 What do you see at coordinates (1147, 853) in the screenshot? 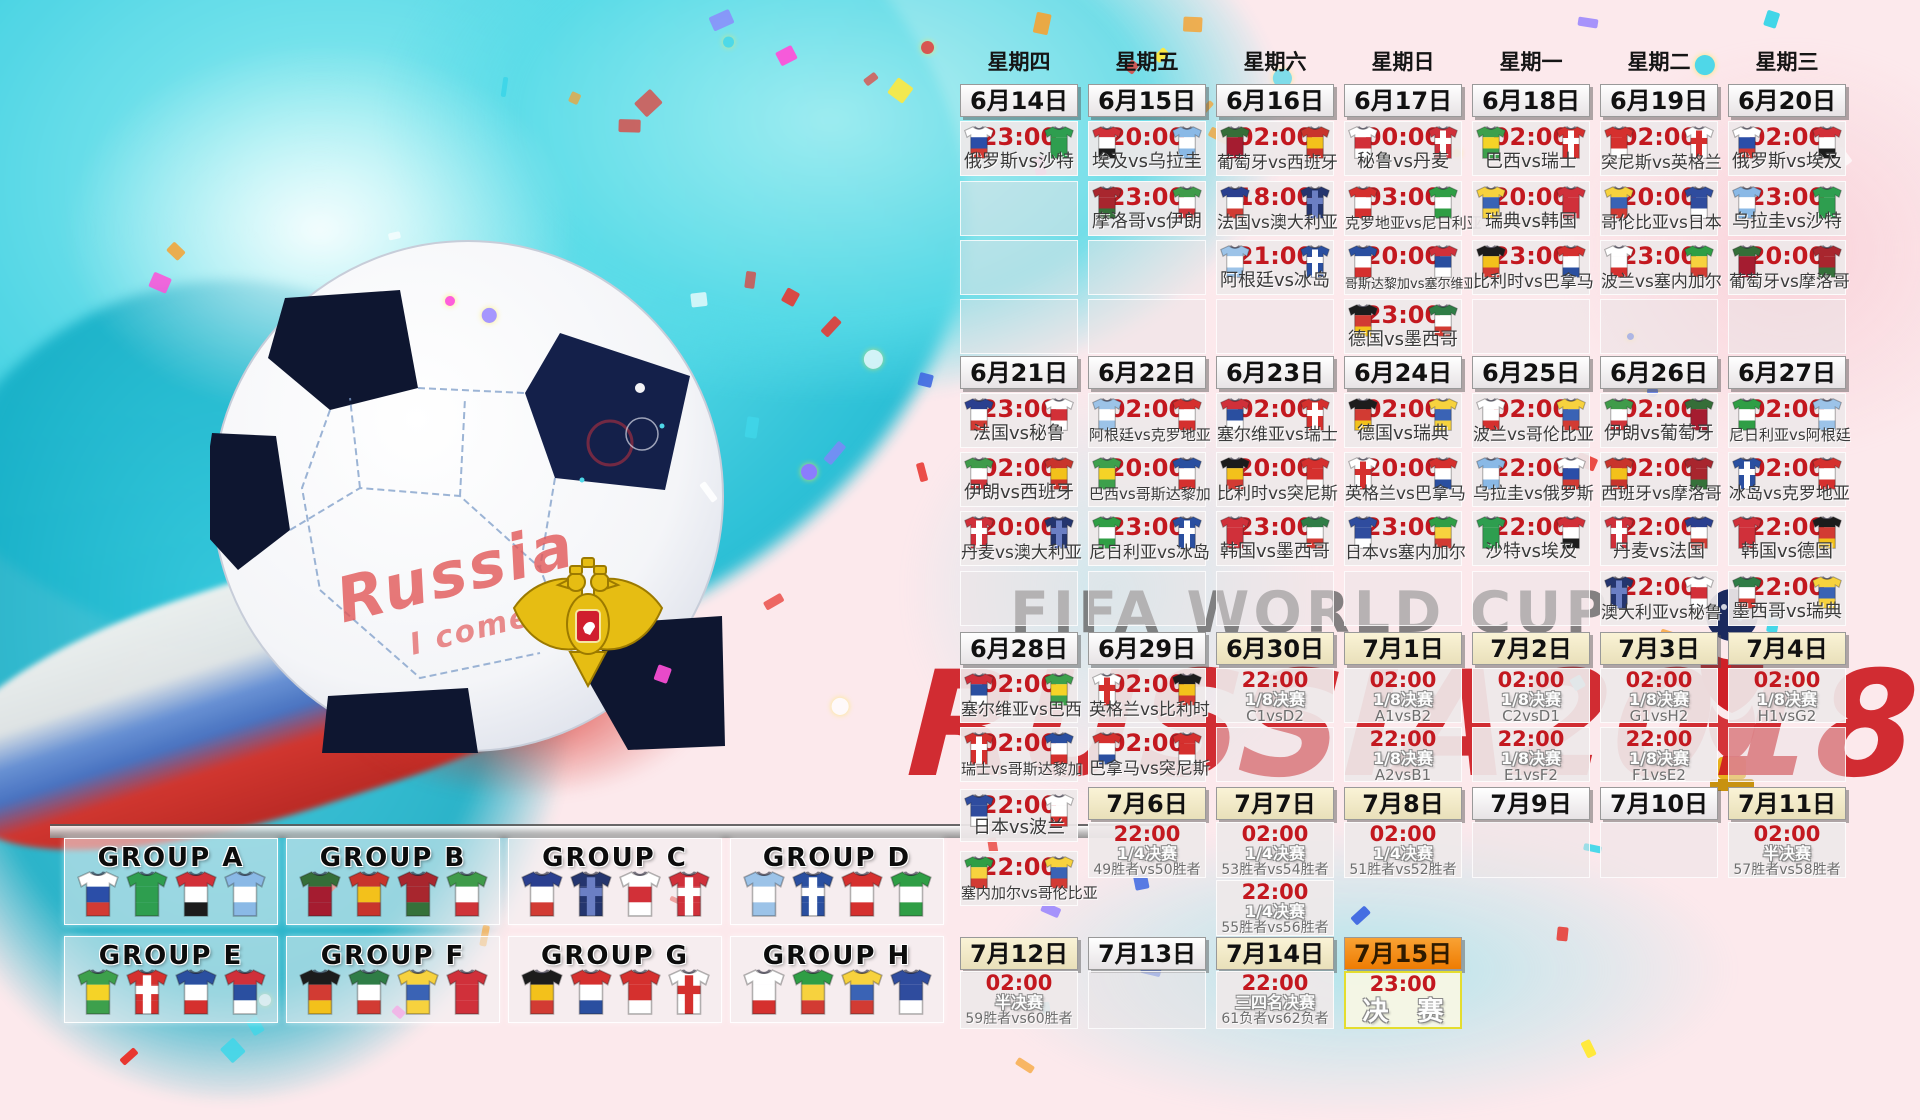
I see `stage-label: 1/4决赛` at bounding box center [1147, 853].